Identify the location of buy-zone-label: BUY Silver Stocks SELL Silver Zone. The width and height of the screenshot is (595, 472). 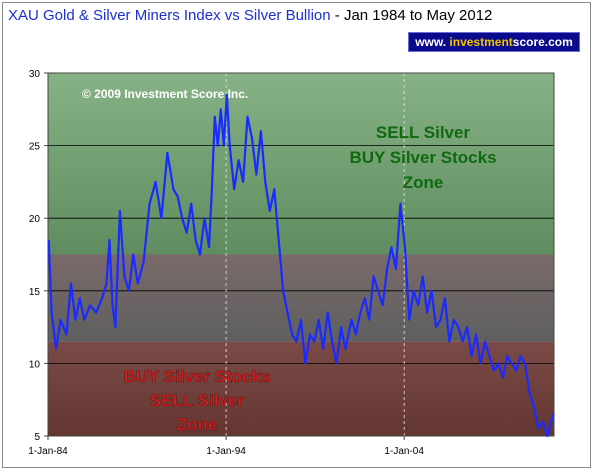
(197, 401).